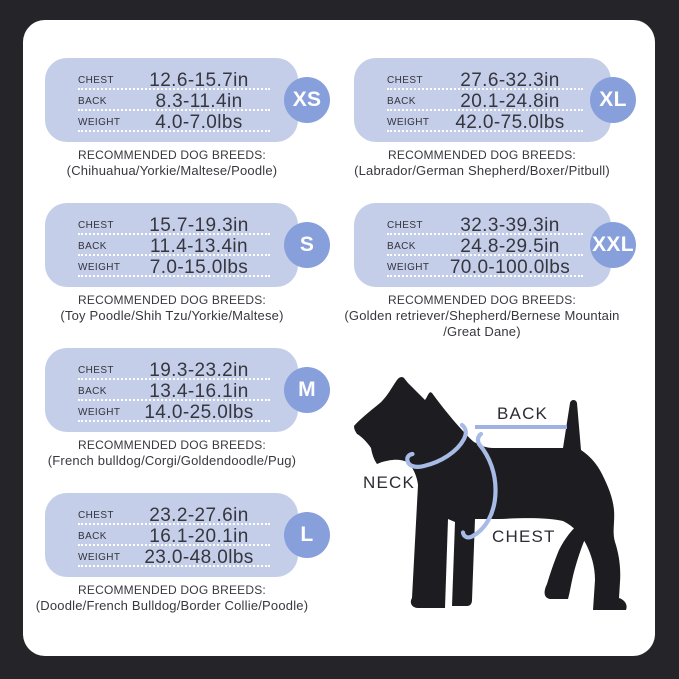  What do you see at coordinates (389, 482) in the screenshot?
I see `neck-diagram-label: NECK` at bounding box center [389, 482].